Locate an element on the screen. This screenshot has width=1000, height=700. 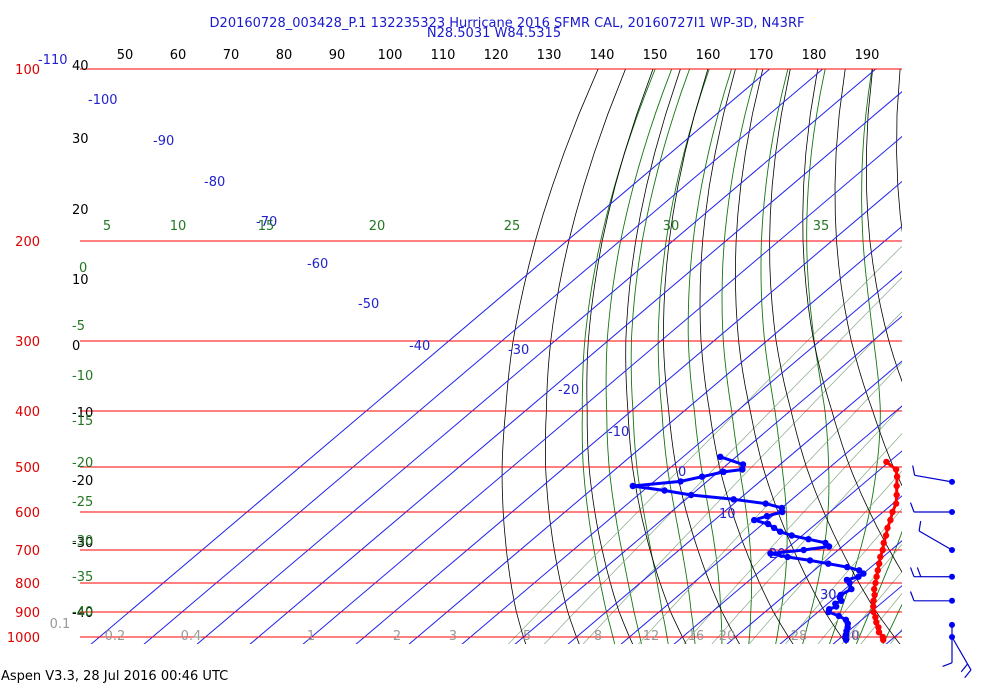
moist-adiabat-label: -10 is located at coordinates (82, 376).